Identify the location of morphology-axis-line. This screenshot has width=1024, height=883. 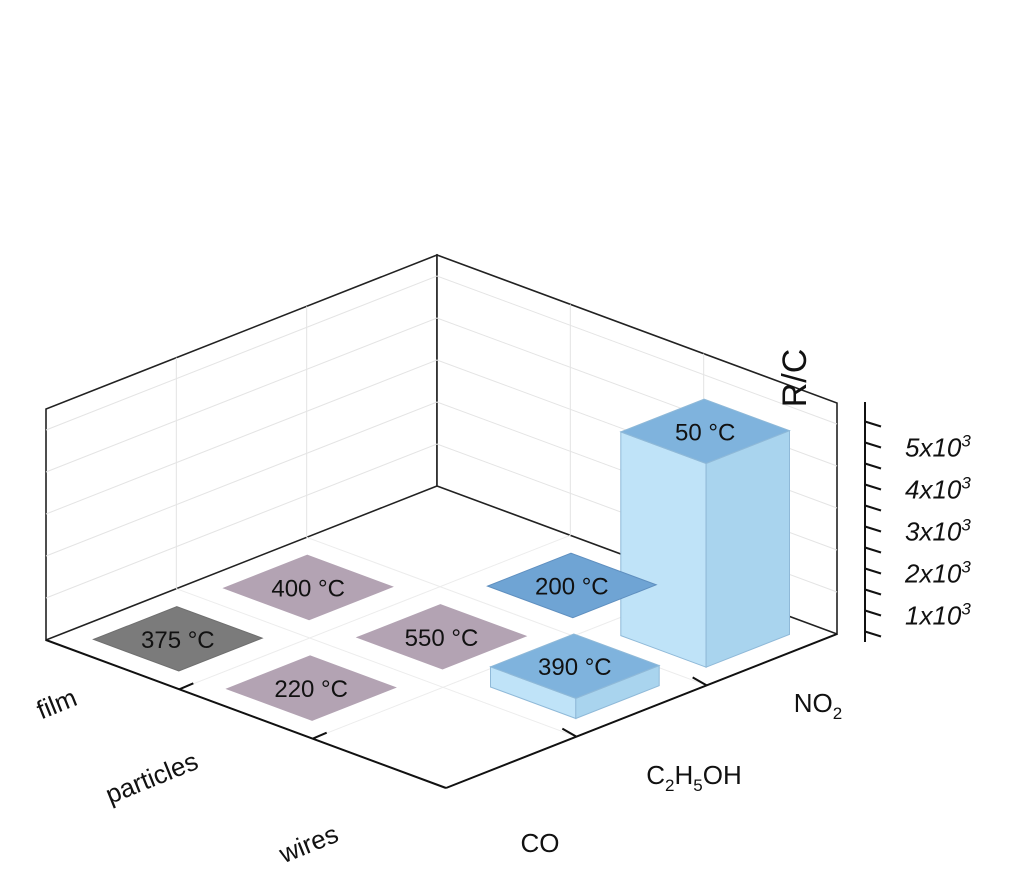
(246, 714).